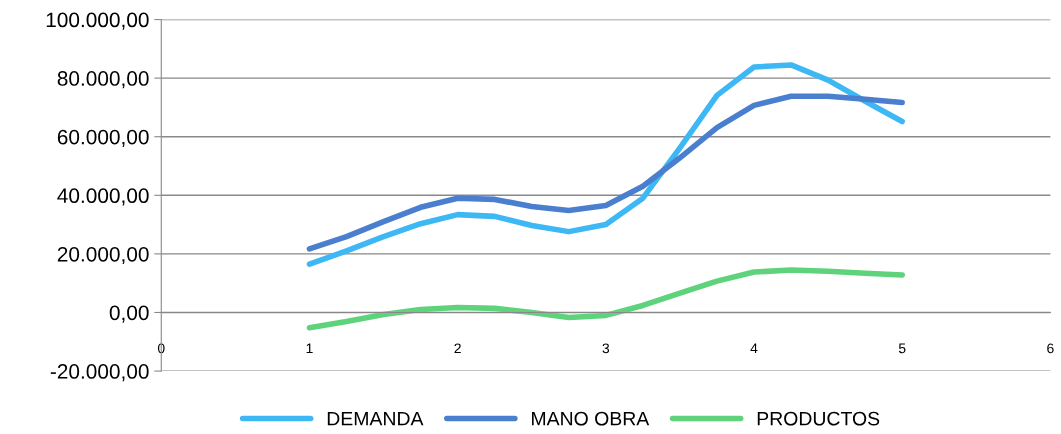  What do you see at coordinates (902, 348) in the screenshot?
I see `x-tick-label: 5` at bounding box center [902, 348].